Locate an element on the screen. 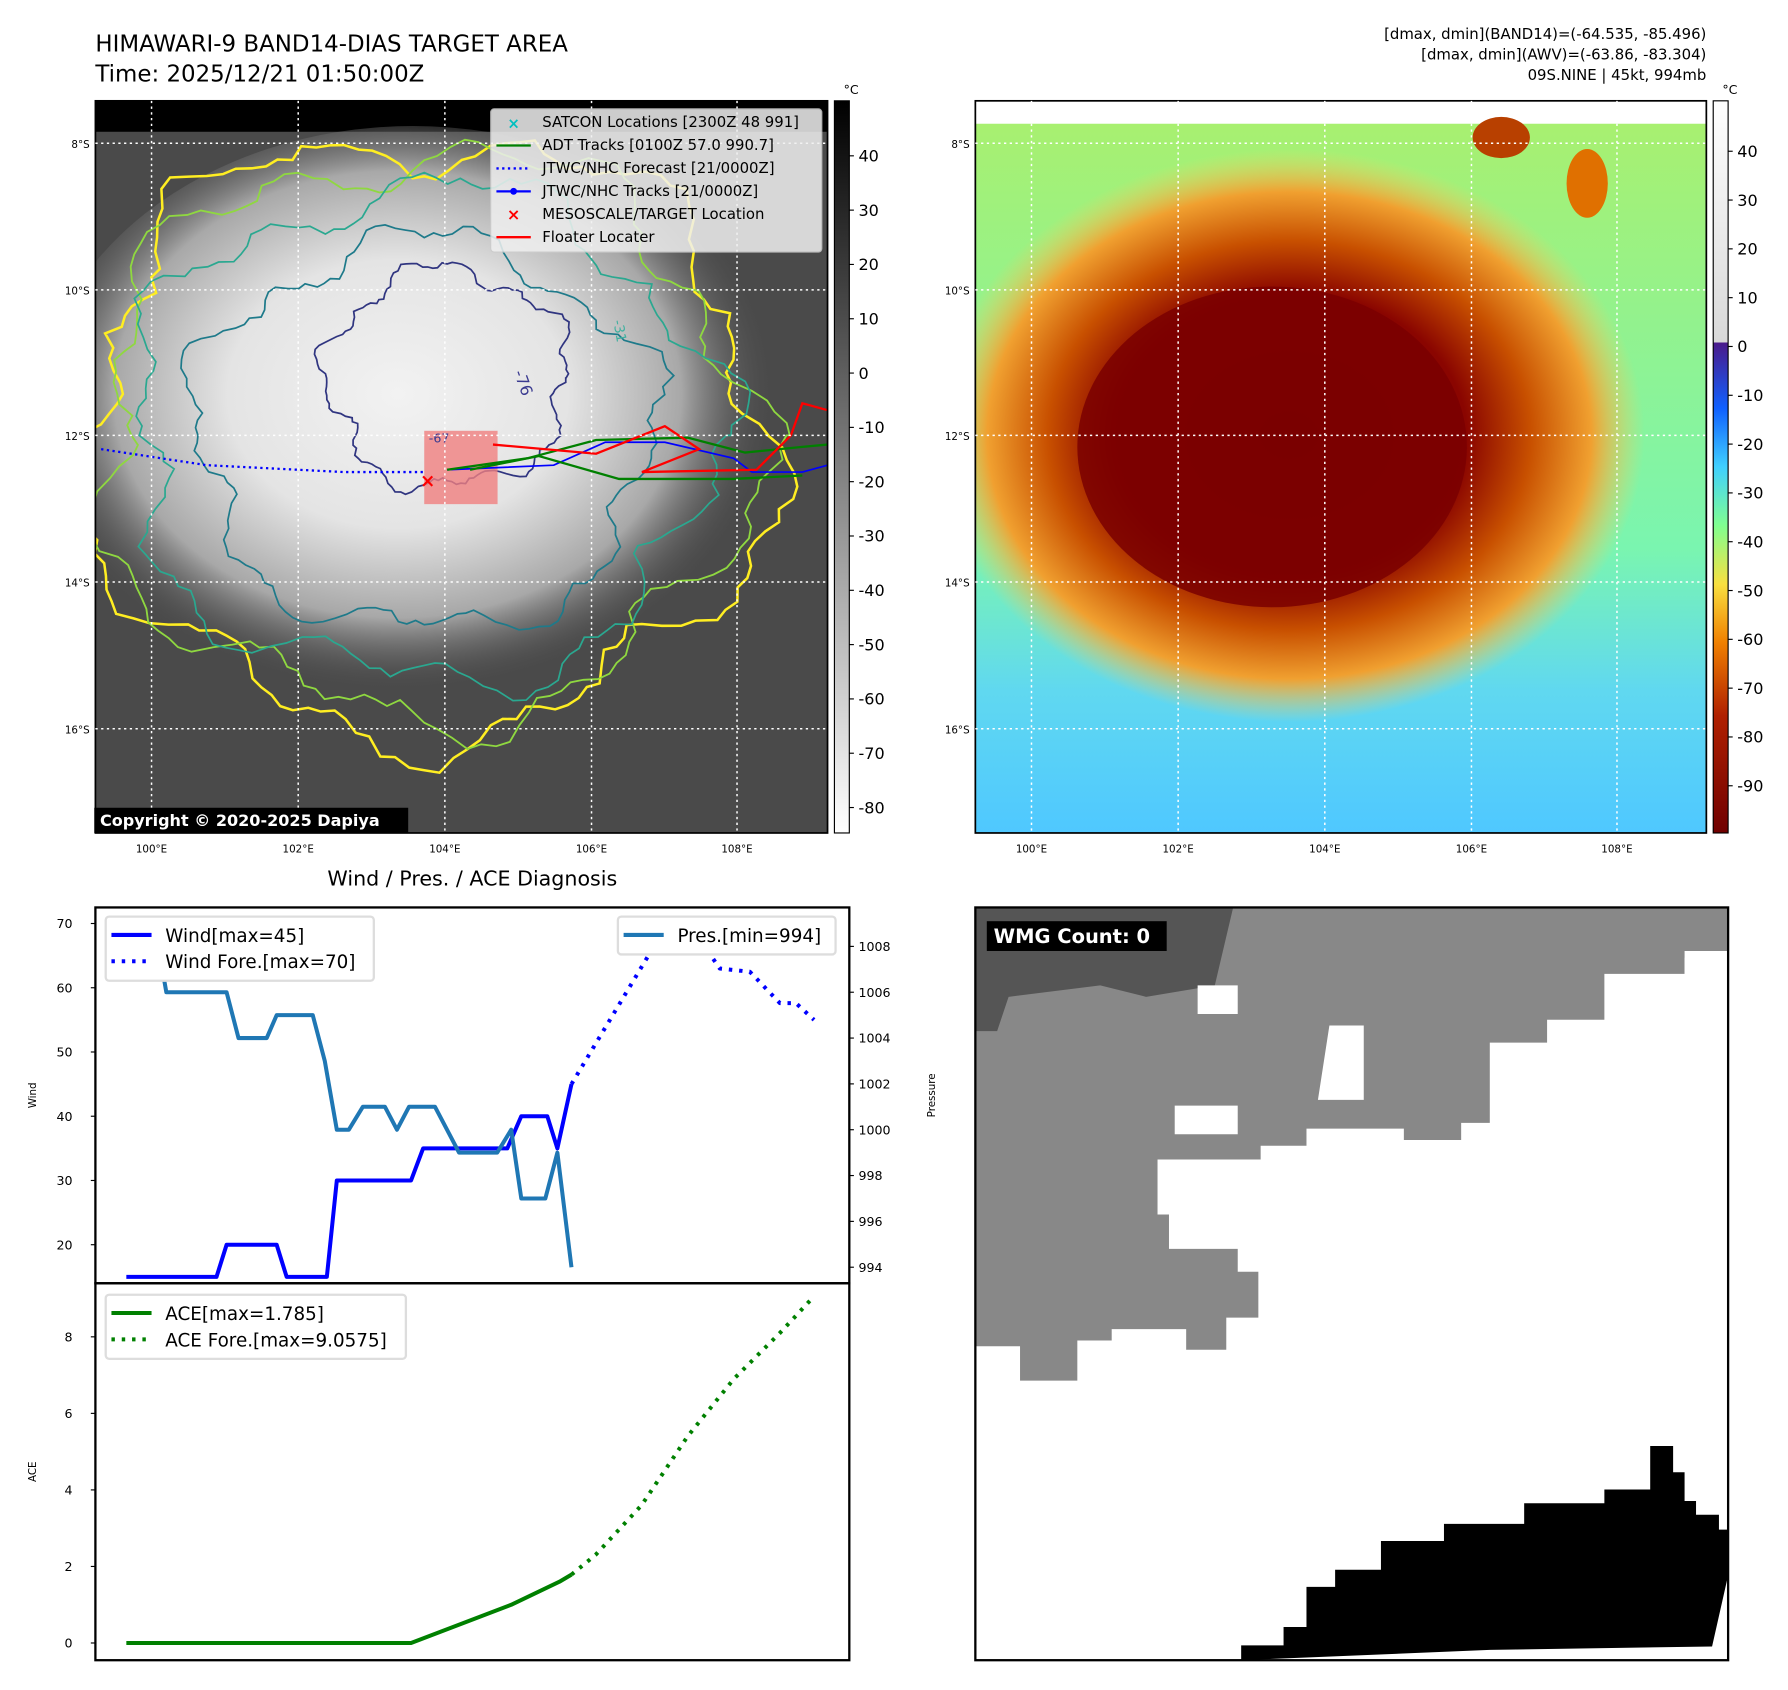 This screenshot has height=1690, width=1788. y2-tick-label: 1006 is located at coordinates (874, 992).